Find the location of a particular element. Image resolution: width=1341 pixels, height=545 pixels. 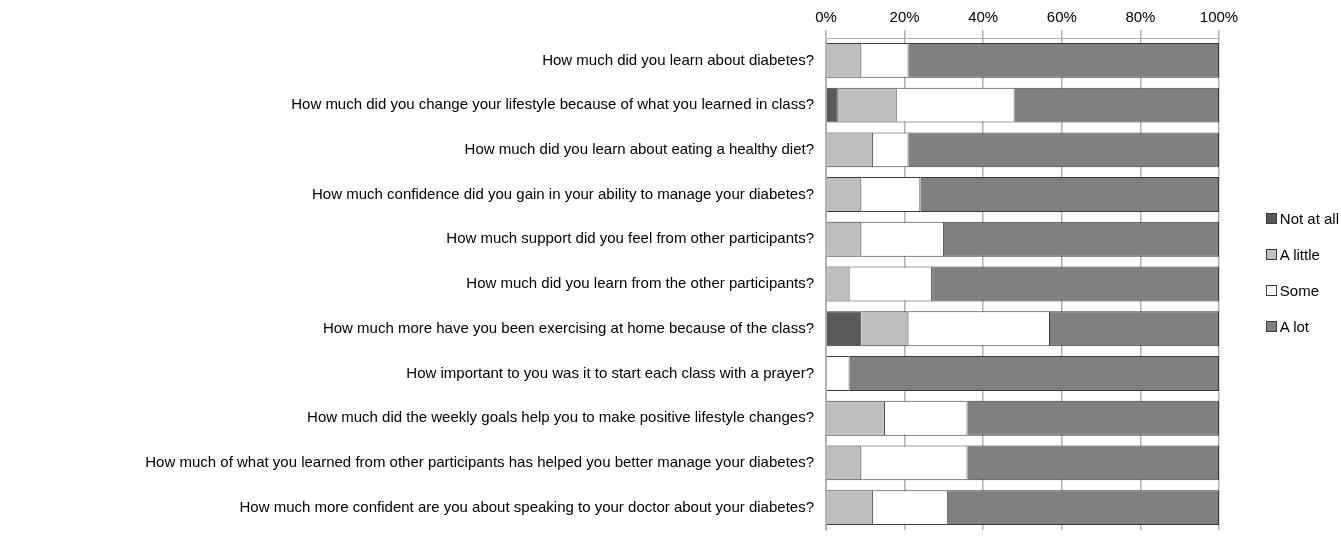

y-tick-label: How much more confident are you about speaking to your doctor about your diabetes? is located at coordinates (526, 506).